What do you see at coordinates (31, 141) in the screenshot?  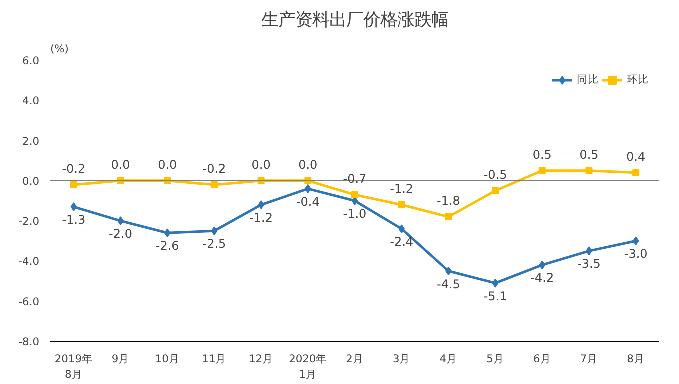 I see `y-tick-label: 2.0` at bounding box center [31, 141].